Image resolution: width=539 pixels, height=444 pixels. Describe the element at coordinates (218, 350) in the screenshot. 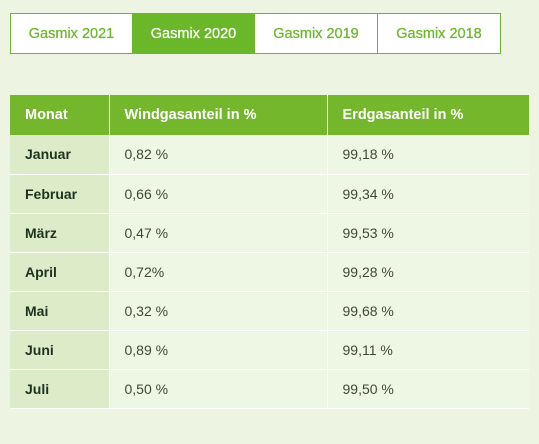

I see `wind-gas-cell: 0,89 %` at that location.